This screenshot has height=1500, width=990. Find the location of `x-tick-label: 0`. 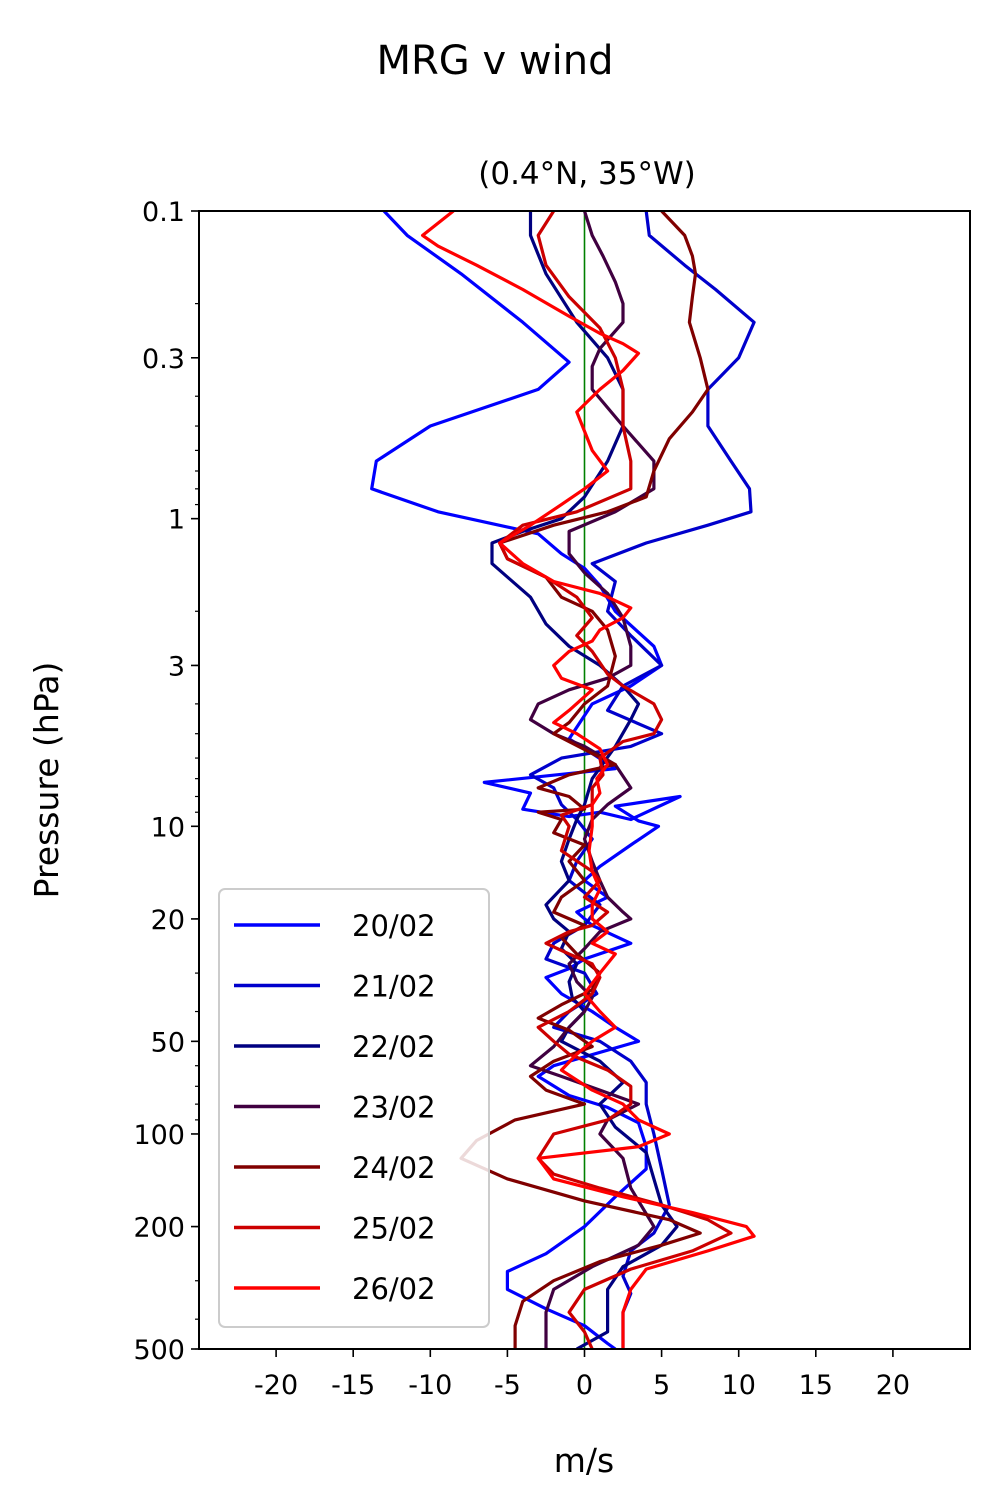

x-tick-label: 0 is located at coordinates (584, 1385).